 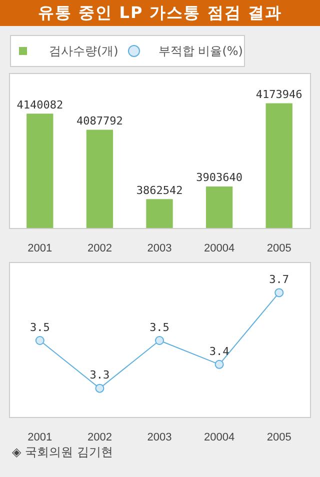 What do you see at coordinates (279, 94) in the screenshot?
I see `data-label: 4173946` at bounding box center [279, 94].